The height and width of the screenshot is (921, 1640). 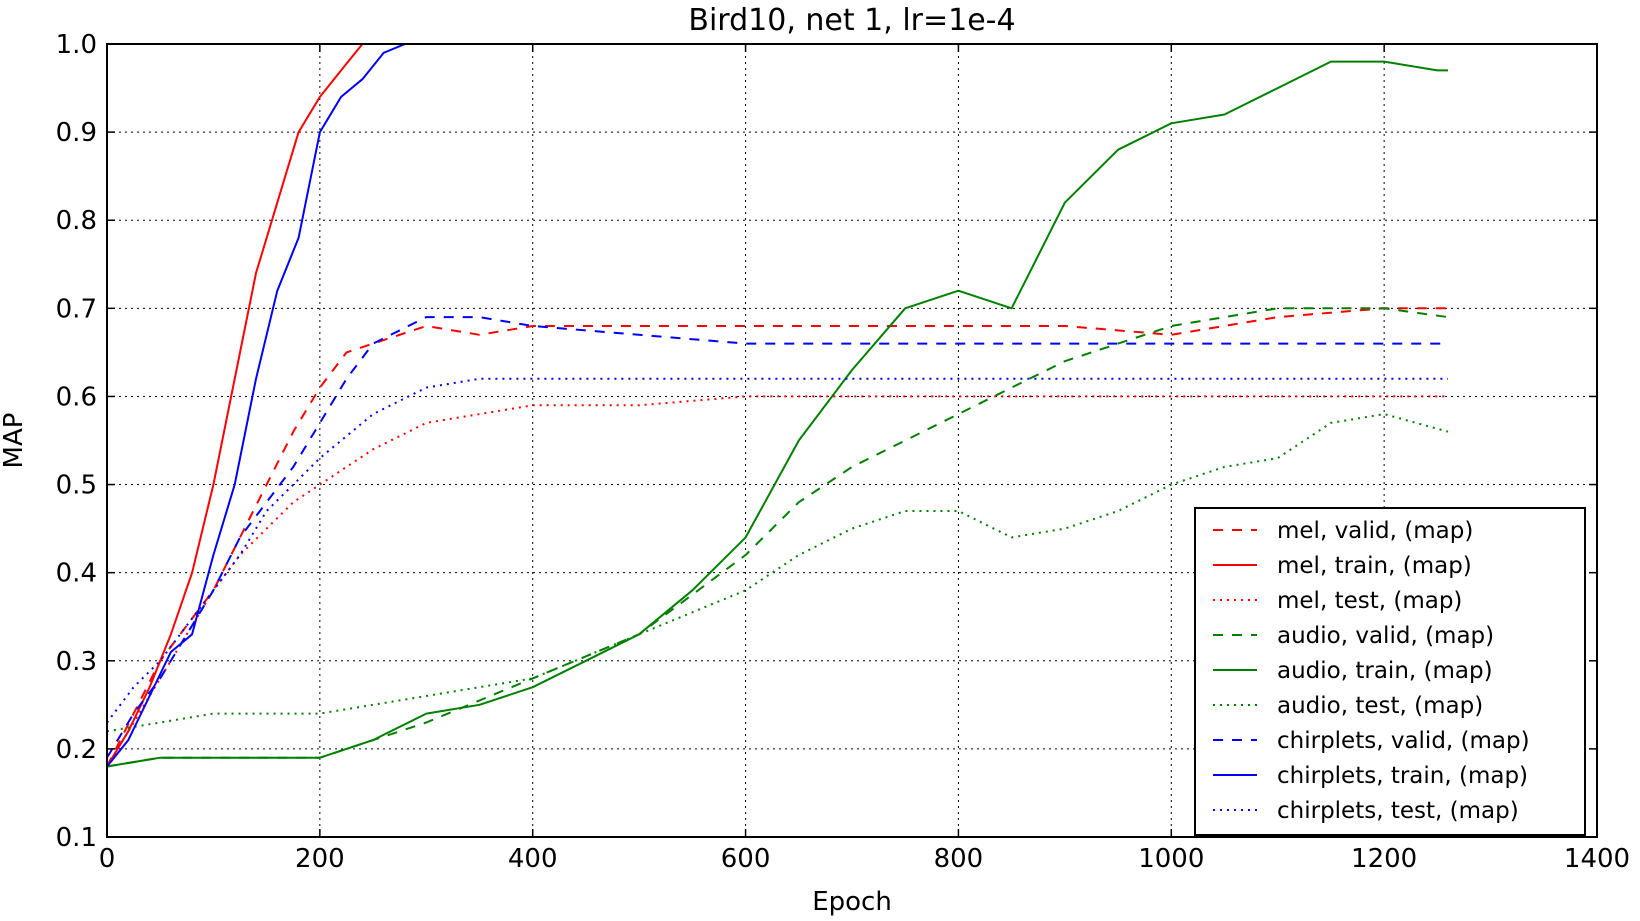 What do you see at coordinates (1385, 671) in the screenshot?
I see `legend-label: audio, train, (map)` at bounding box center [1385, 671].